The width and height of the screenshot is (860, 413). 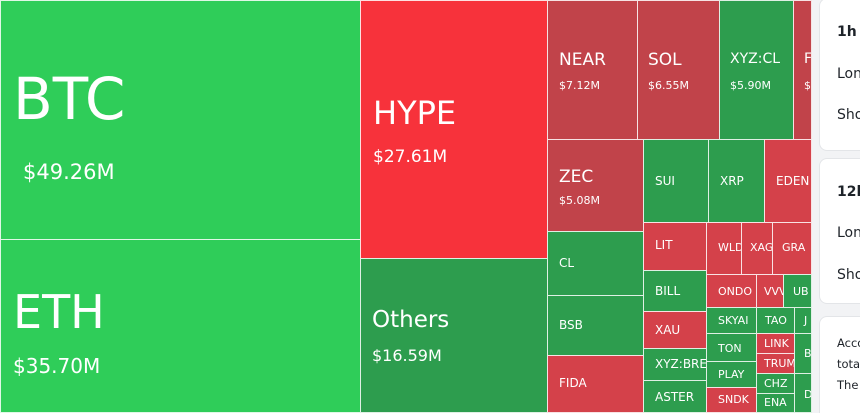 I want to click on stats-card-1h: 1h Long Short, so click(x=839, y=75).